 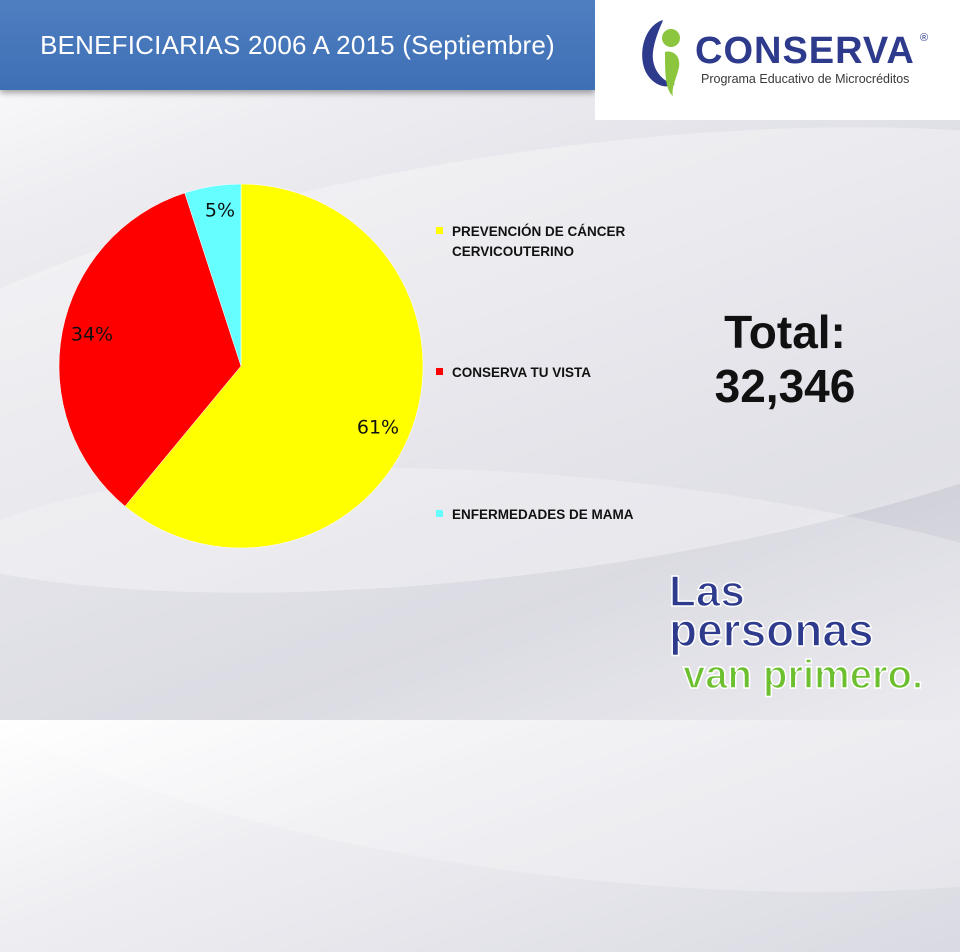 I want to click on slogan-line-2: personas, so click(x=771, y=630).